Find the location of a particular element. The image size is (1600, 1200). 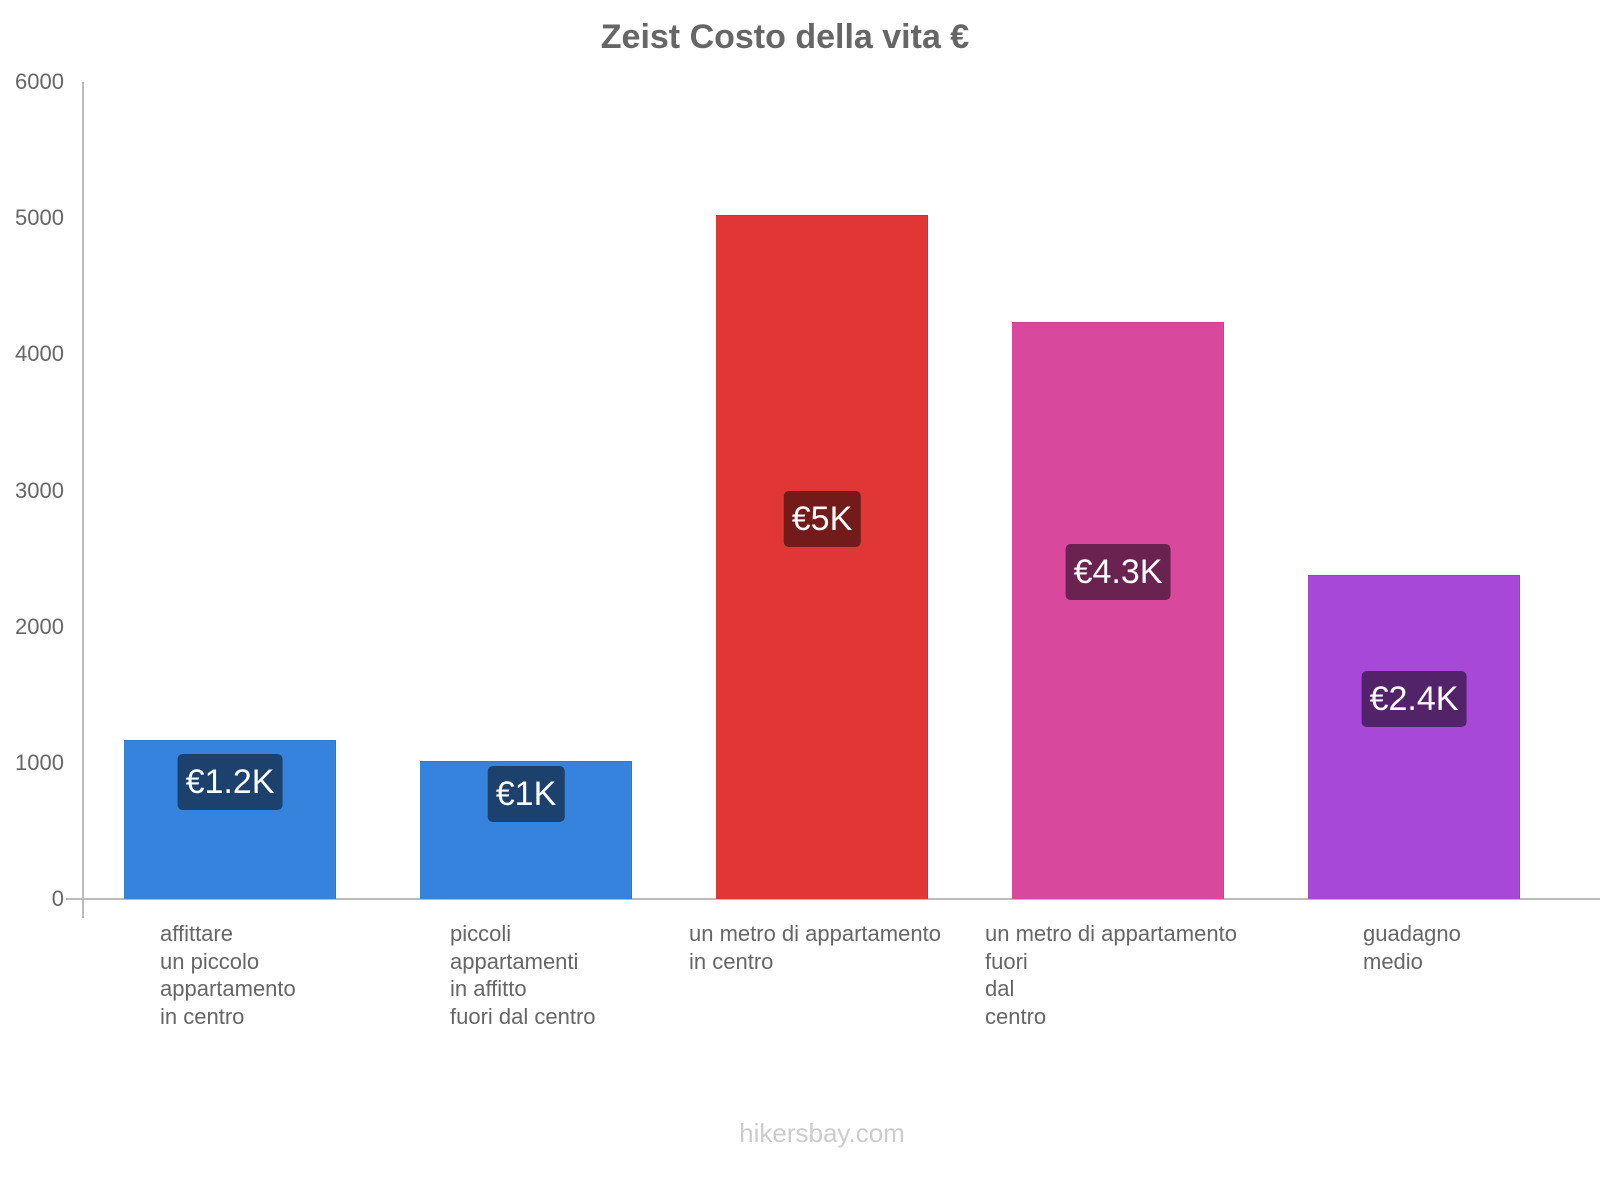

x-label-line: un piccolo is located at coordinates (210, 961).